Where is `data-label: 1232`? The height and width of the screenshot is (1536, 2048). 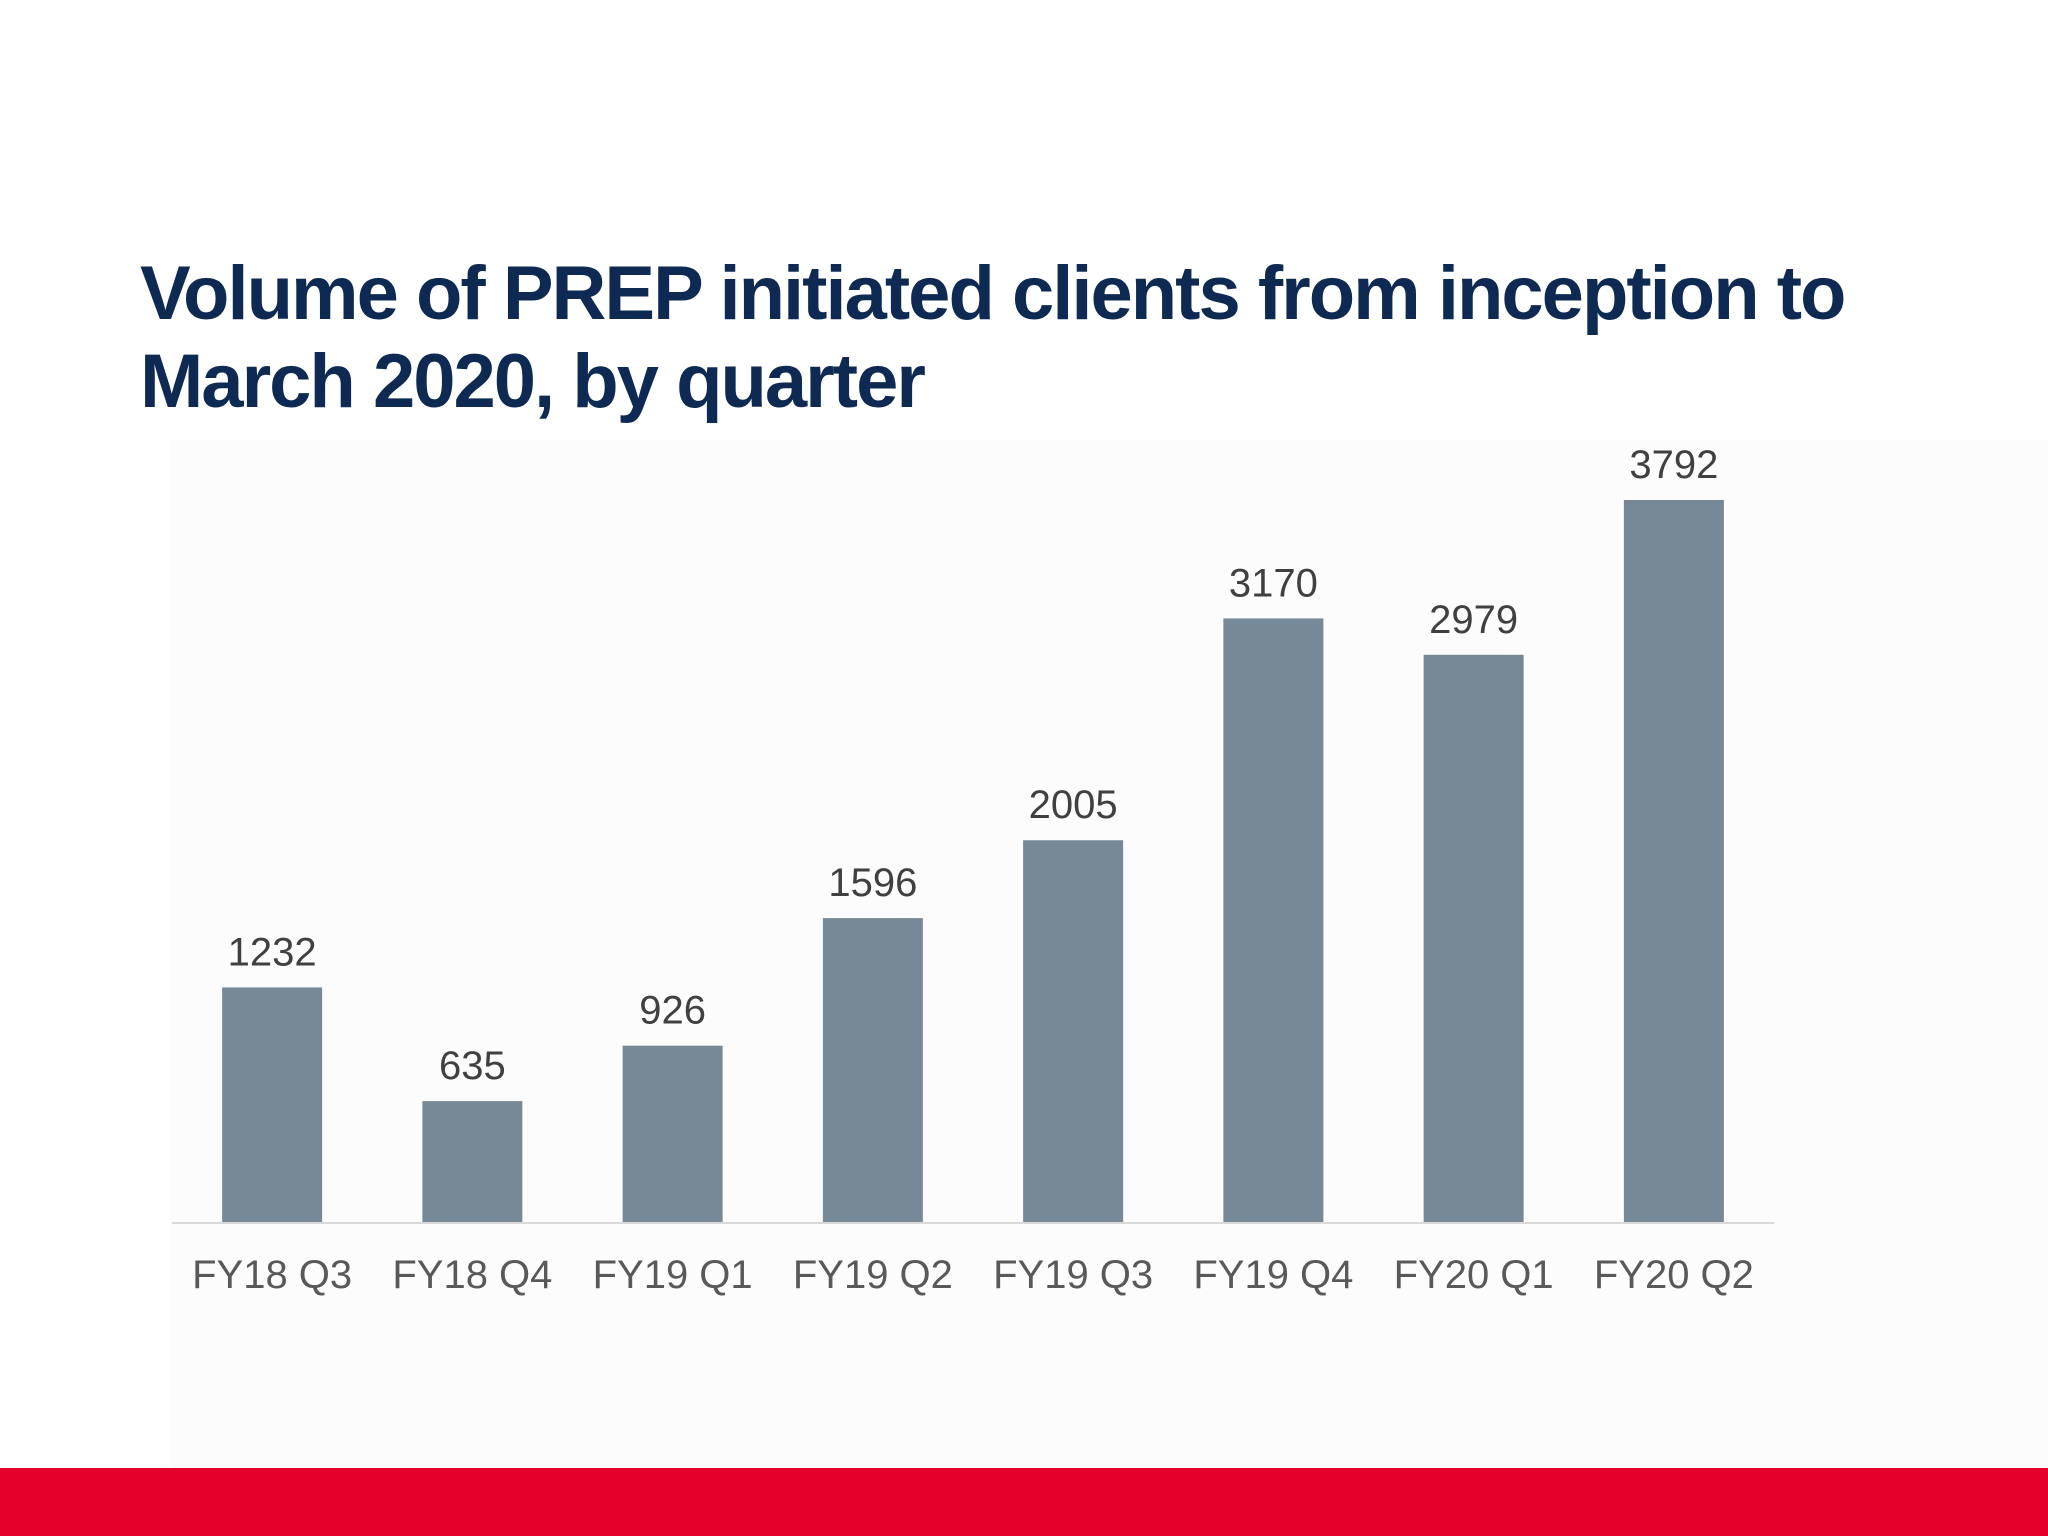 data-label: 1232 is located at coordinates (272, 952).